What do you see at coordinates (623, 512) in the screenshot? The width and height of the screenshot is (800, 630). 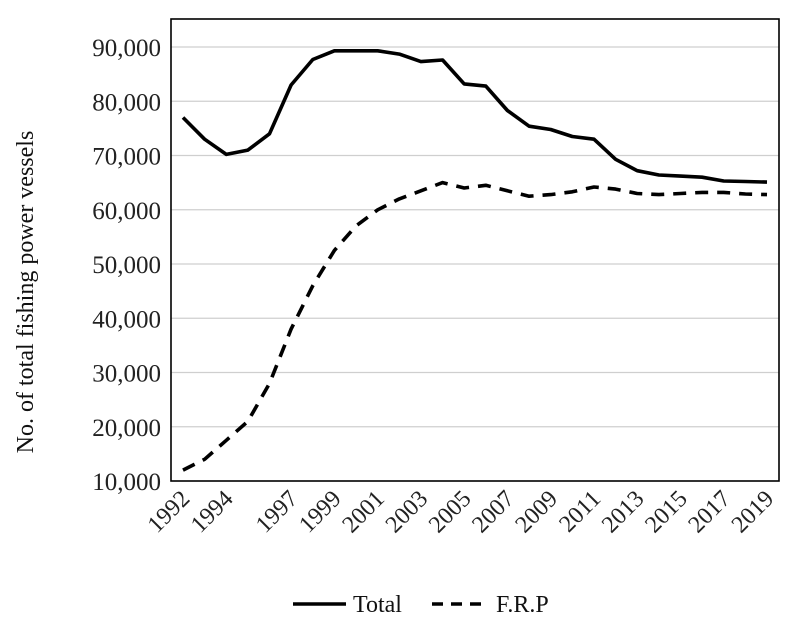 I see `x-tick-label: 2013` at bounding box center [623, 512].